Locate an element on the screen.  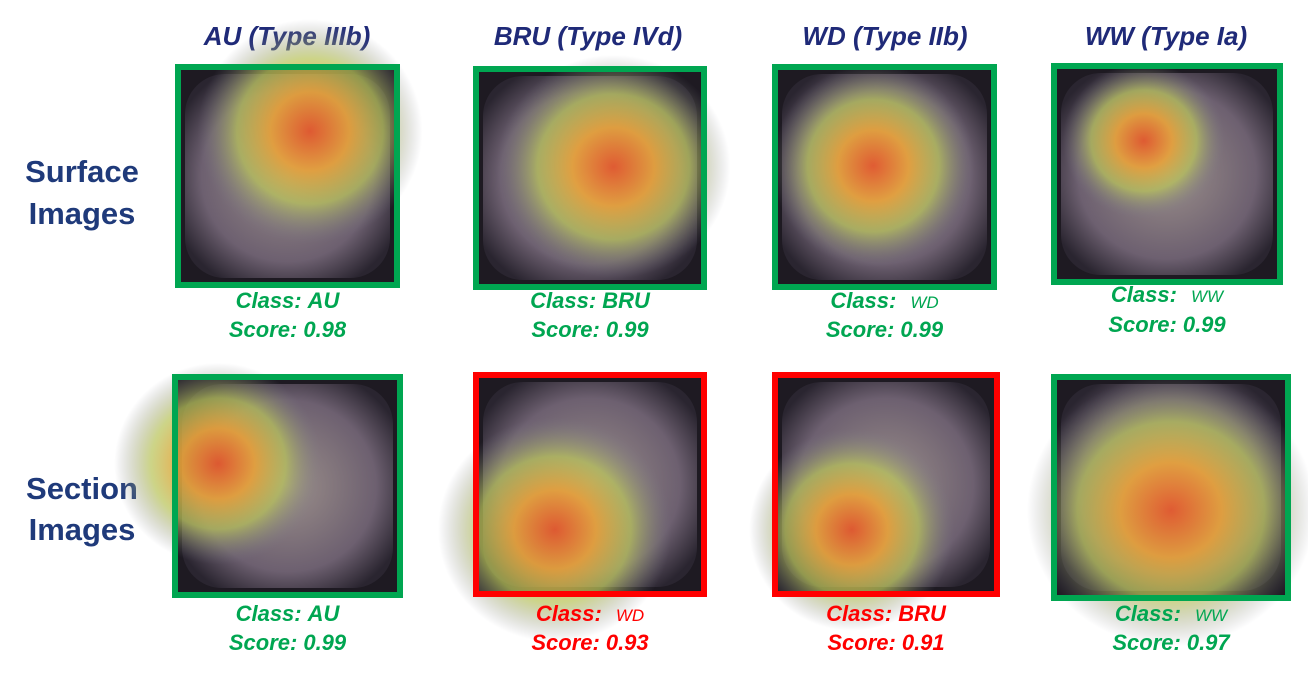
score-line: Score: 0.93 is located at coordinates (589, 642).